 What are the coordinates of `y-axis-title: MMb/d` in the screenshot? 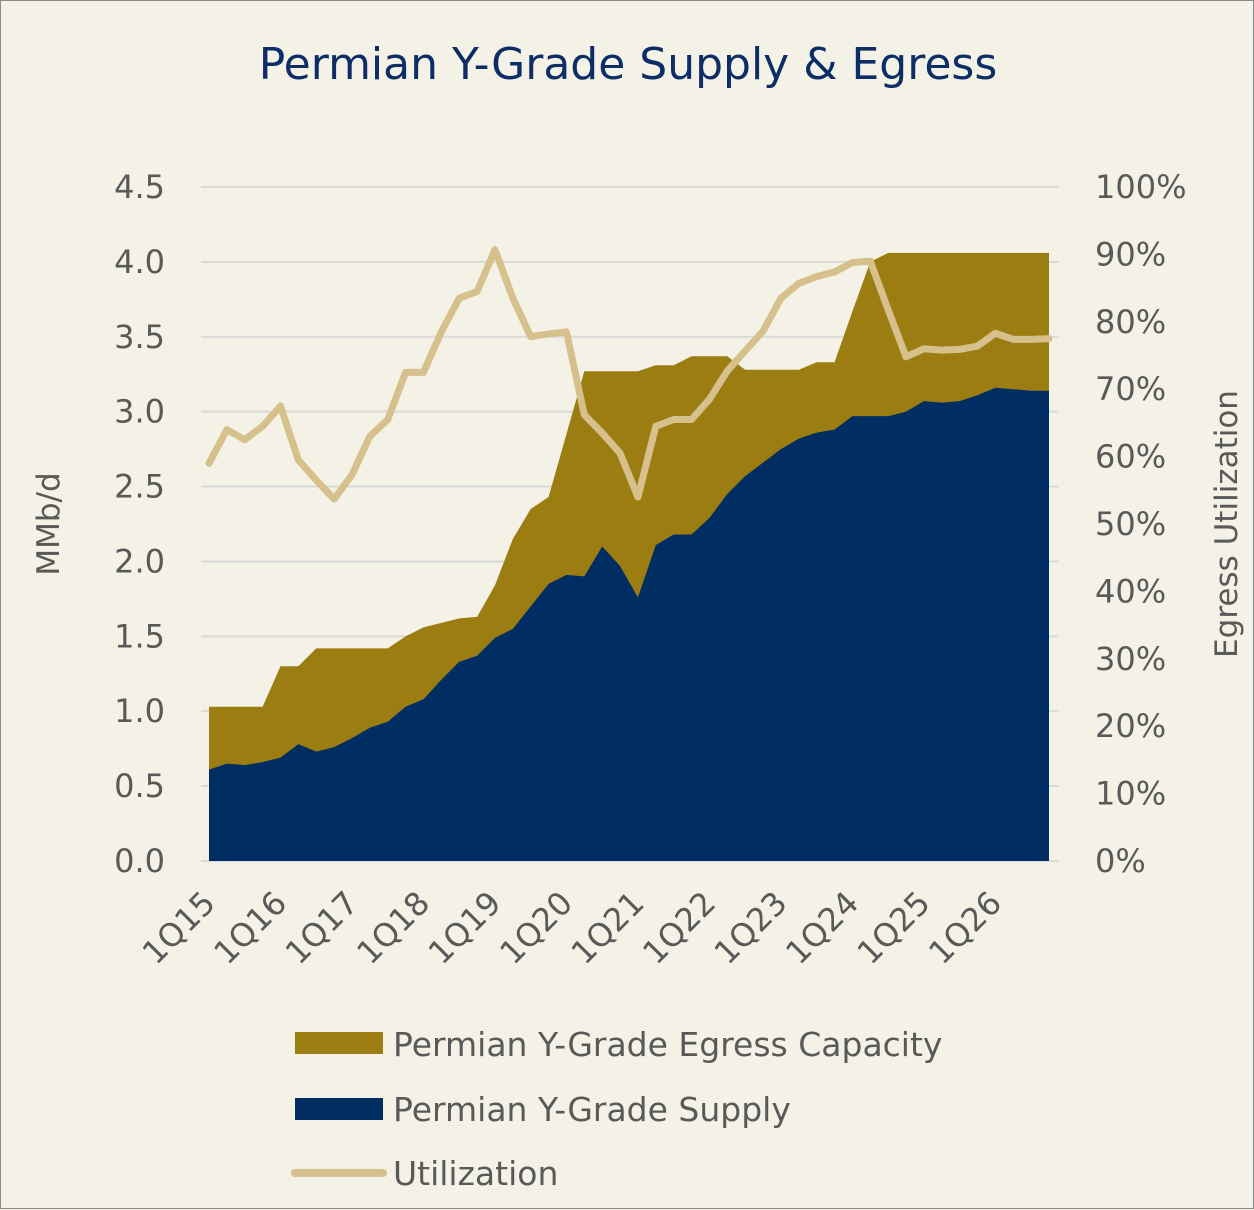 It's located at (49, 523).